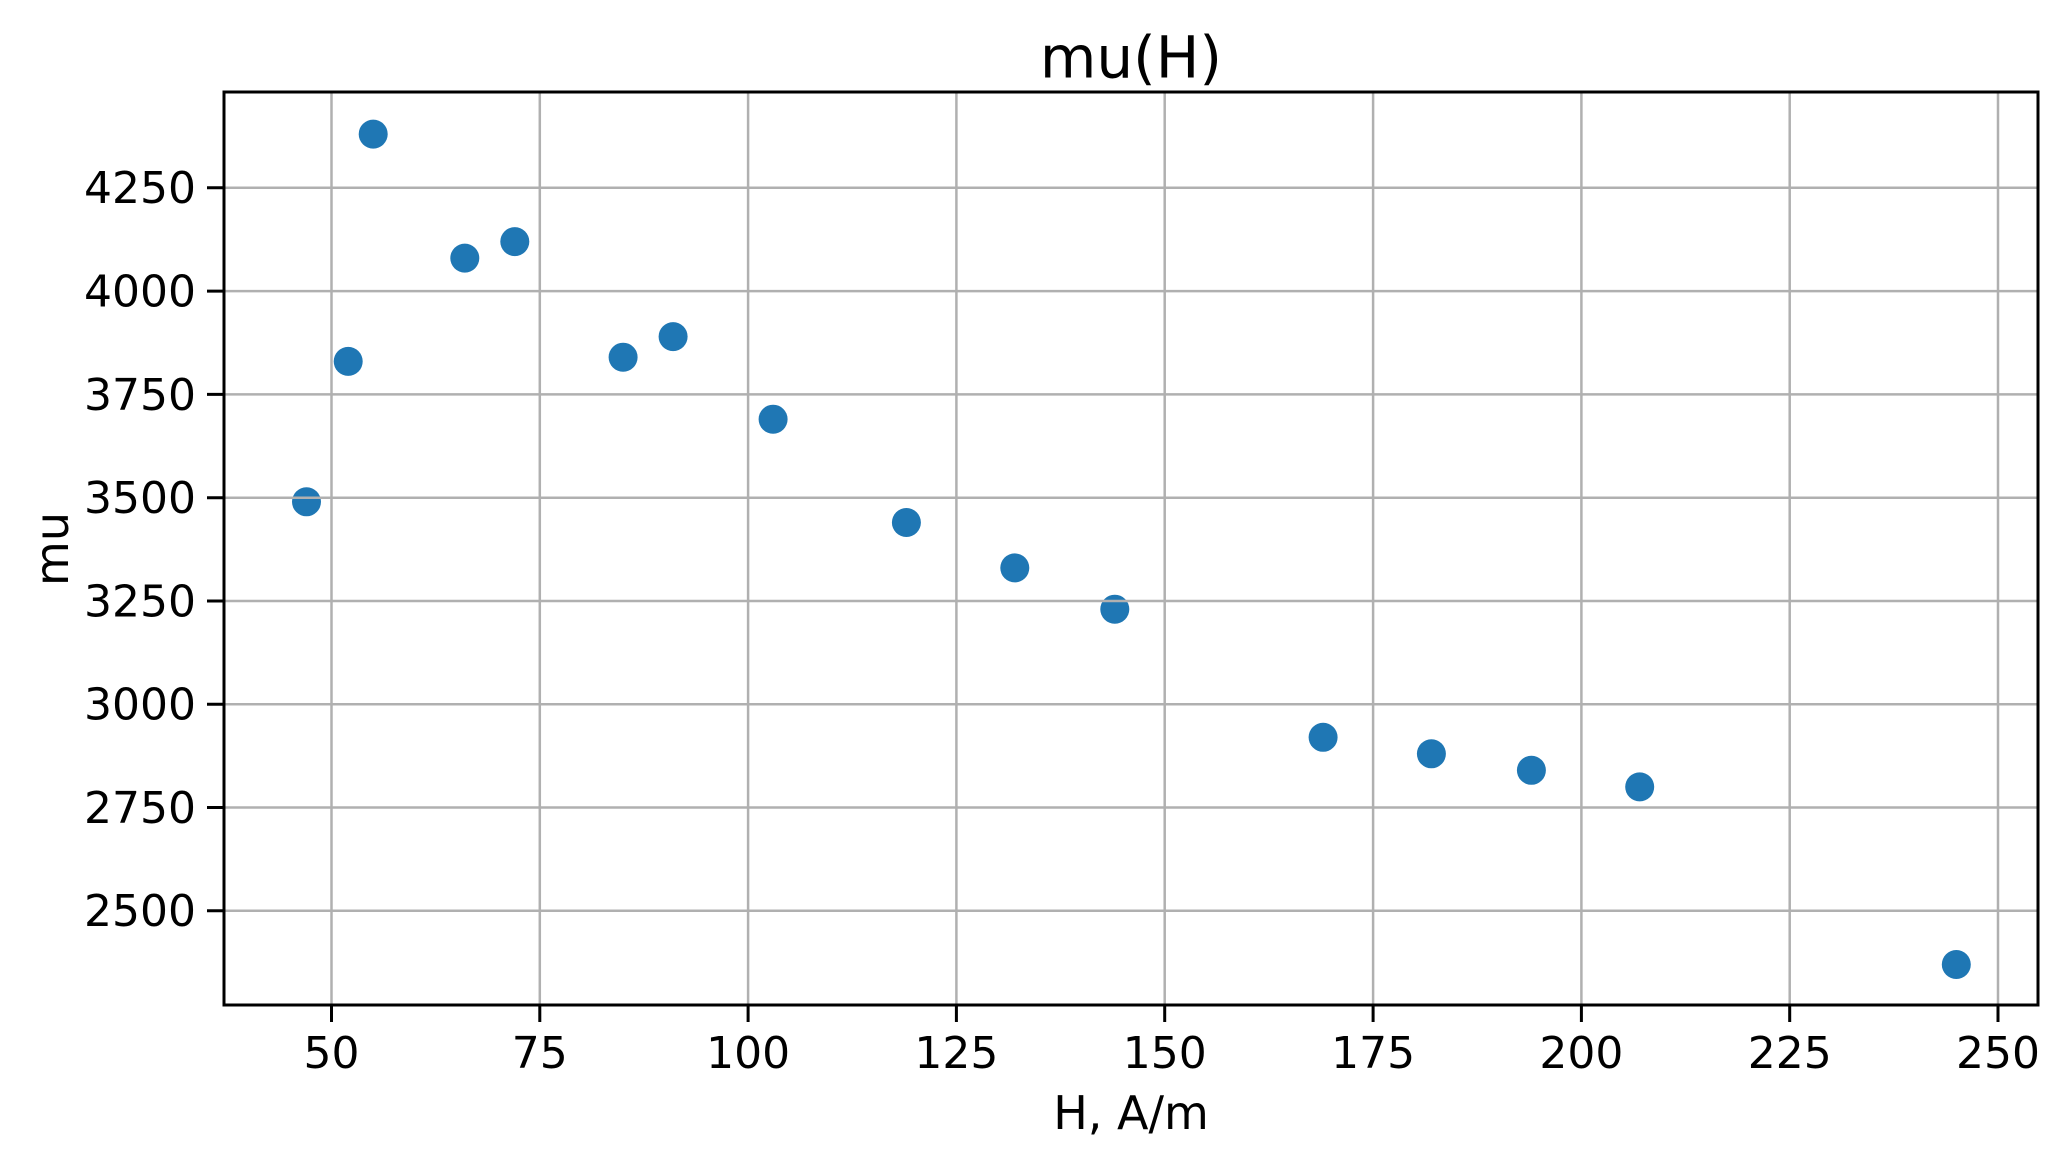 This screenshot has height=1166, width=2067. I want to click on x-tick-label: 100, so click(748, 1053).